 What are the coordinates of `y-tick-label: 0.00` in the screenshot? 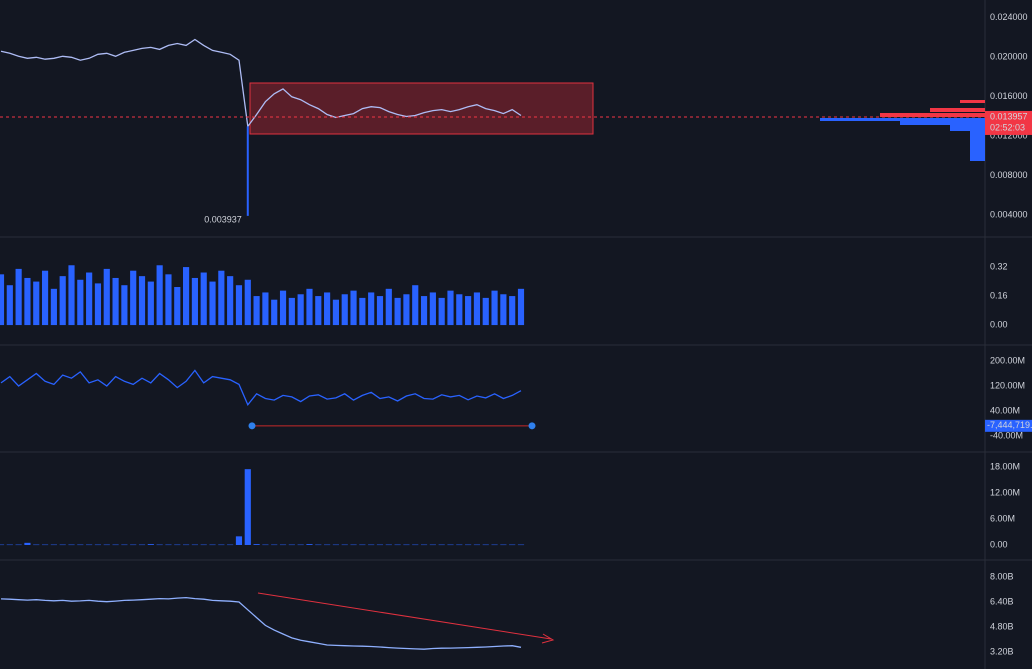 It's located at (999, 324).